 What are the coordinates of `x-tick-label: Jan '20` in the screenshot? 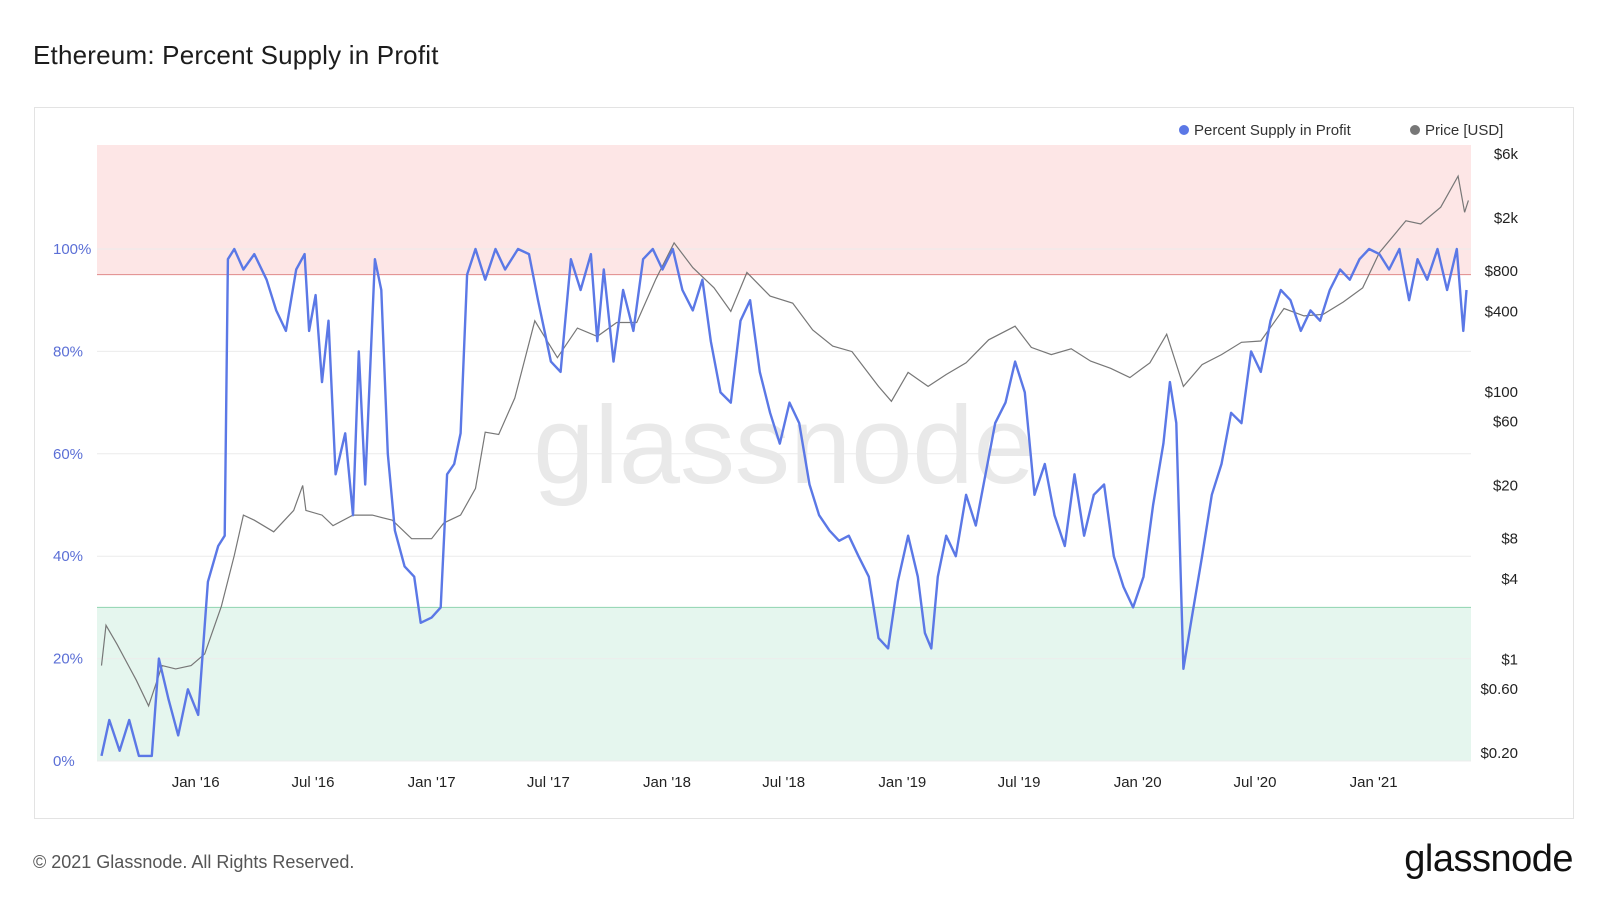 It's located at (1138, 782).